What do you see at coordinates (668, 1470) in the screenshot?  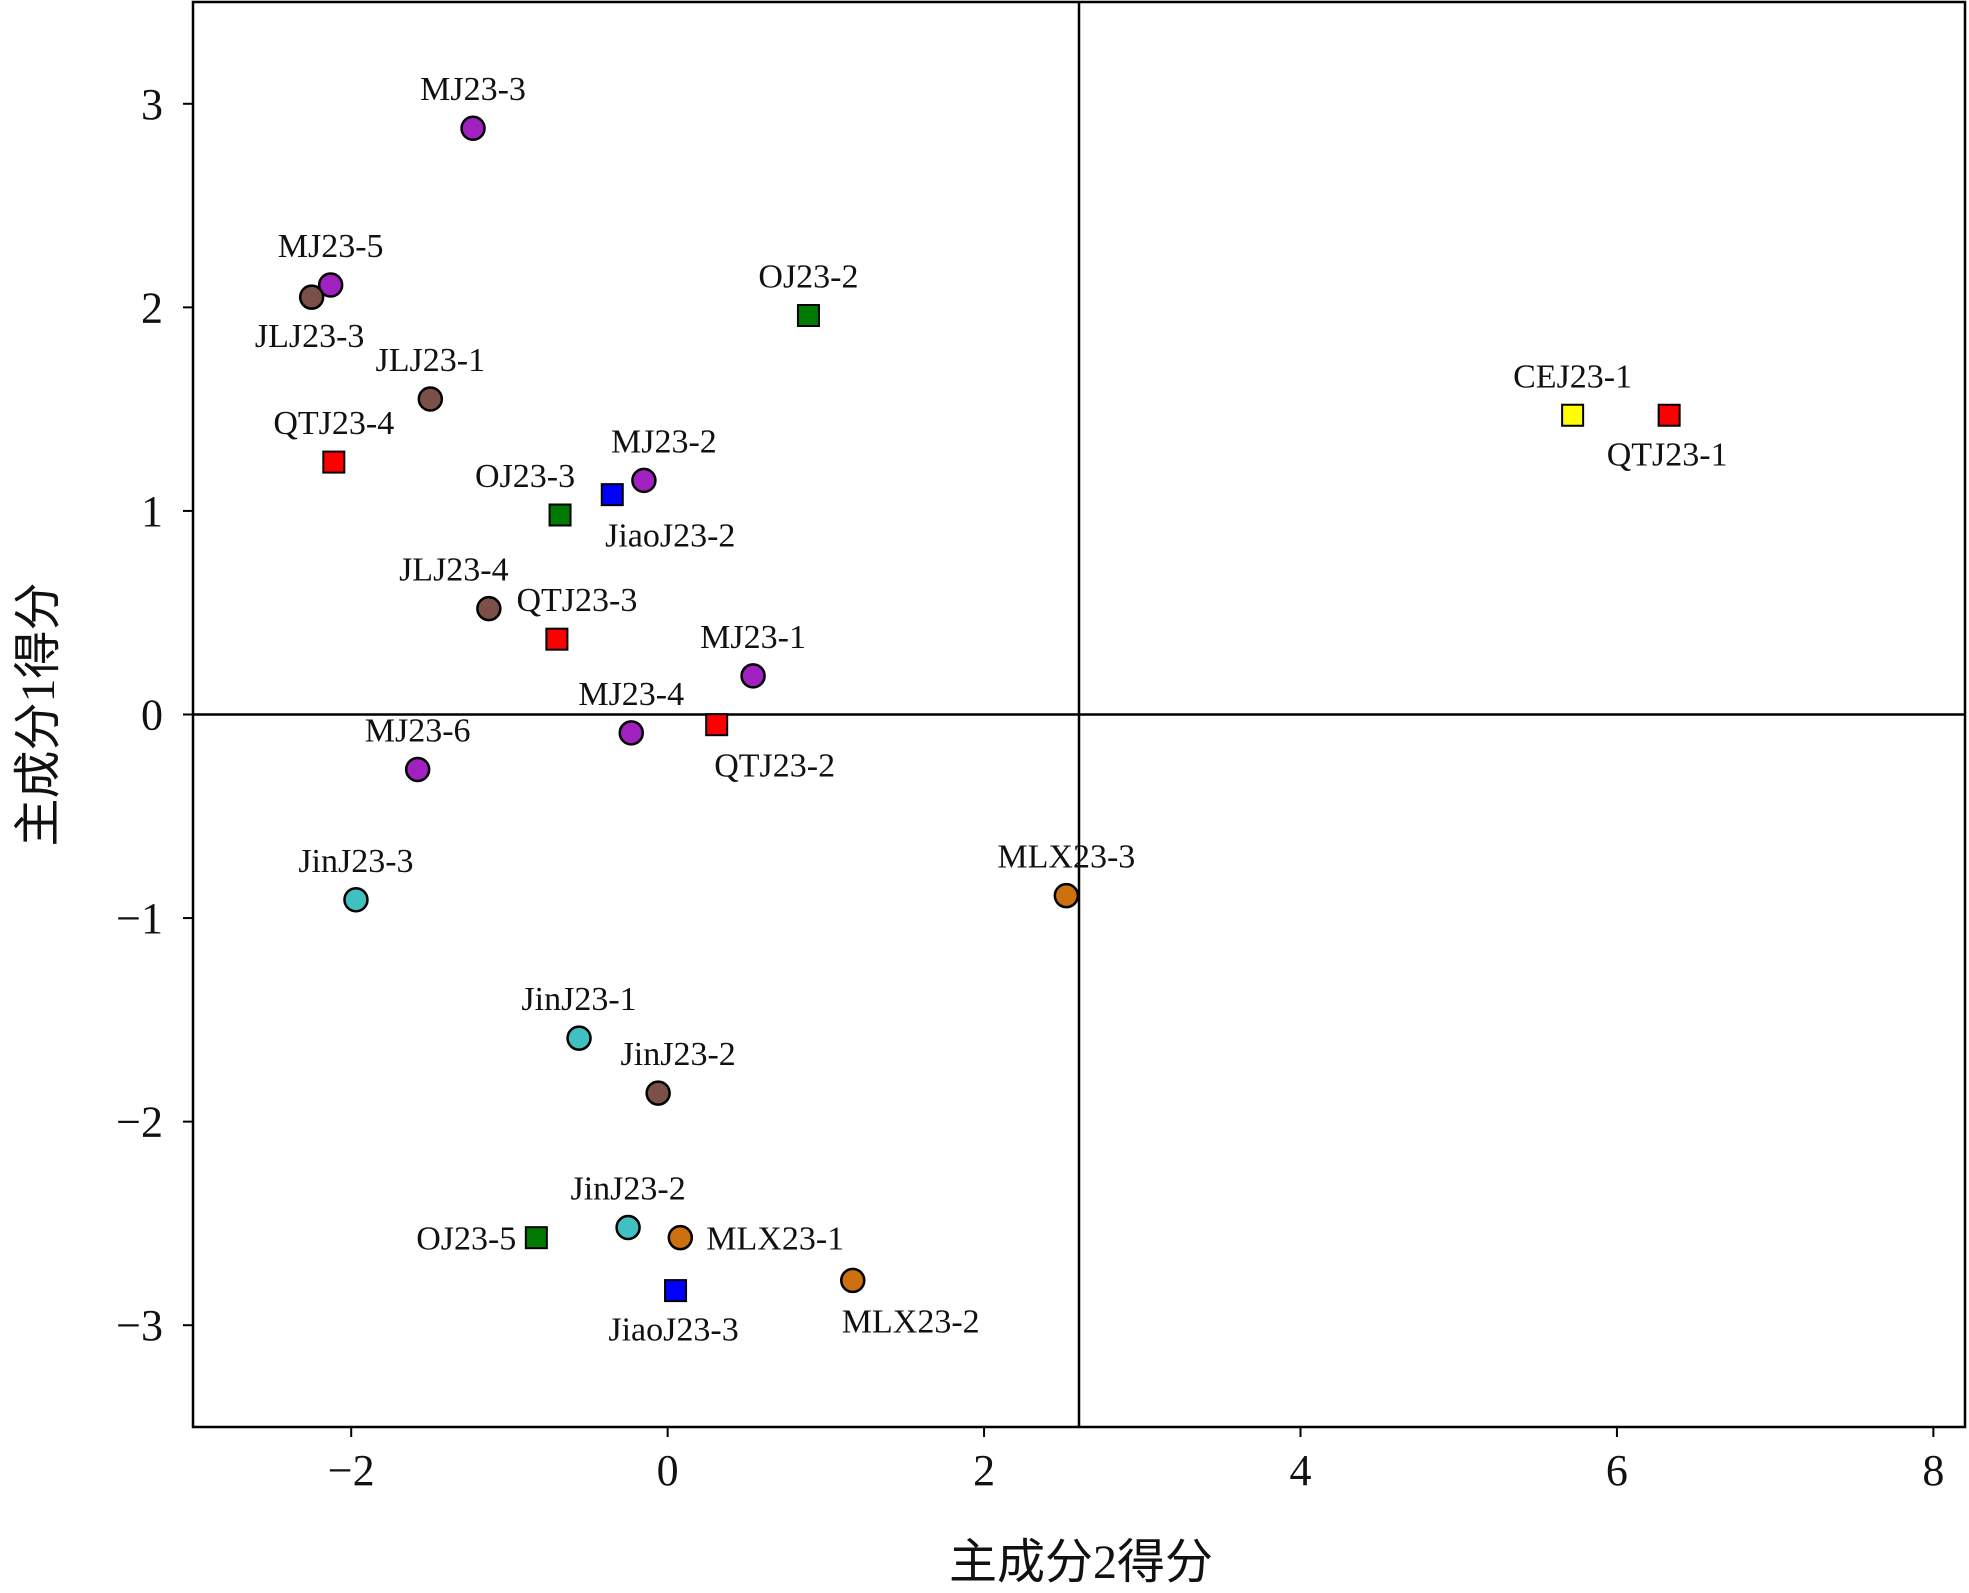 I see `x-tick-label: 0` at bounding box center [668, 1470].